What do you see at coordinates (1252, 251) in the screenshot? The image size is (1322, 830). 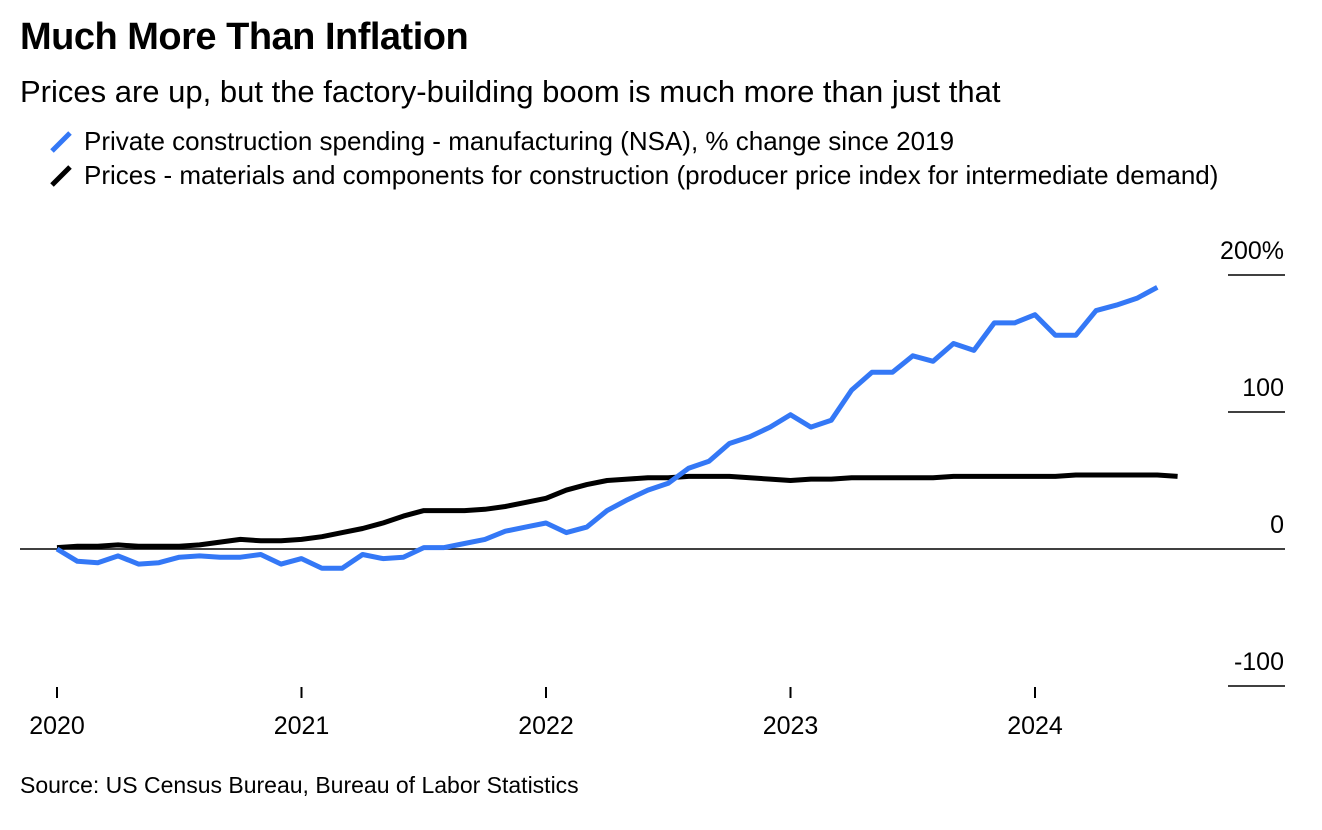 I see `y-tick-label-200: 200%` at bounding box center [1252, 251].